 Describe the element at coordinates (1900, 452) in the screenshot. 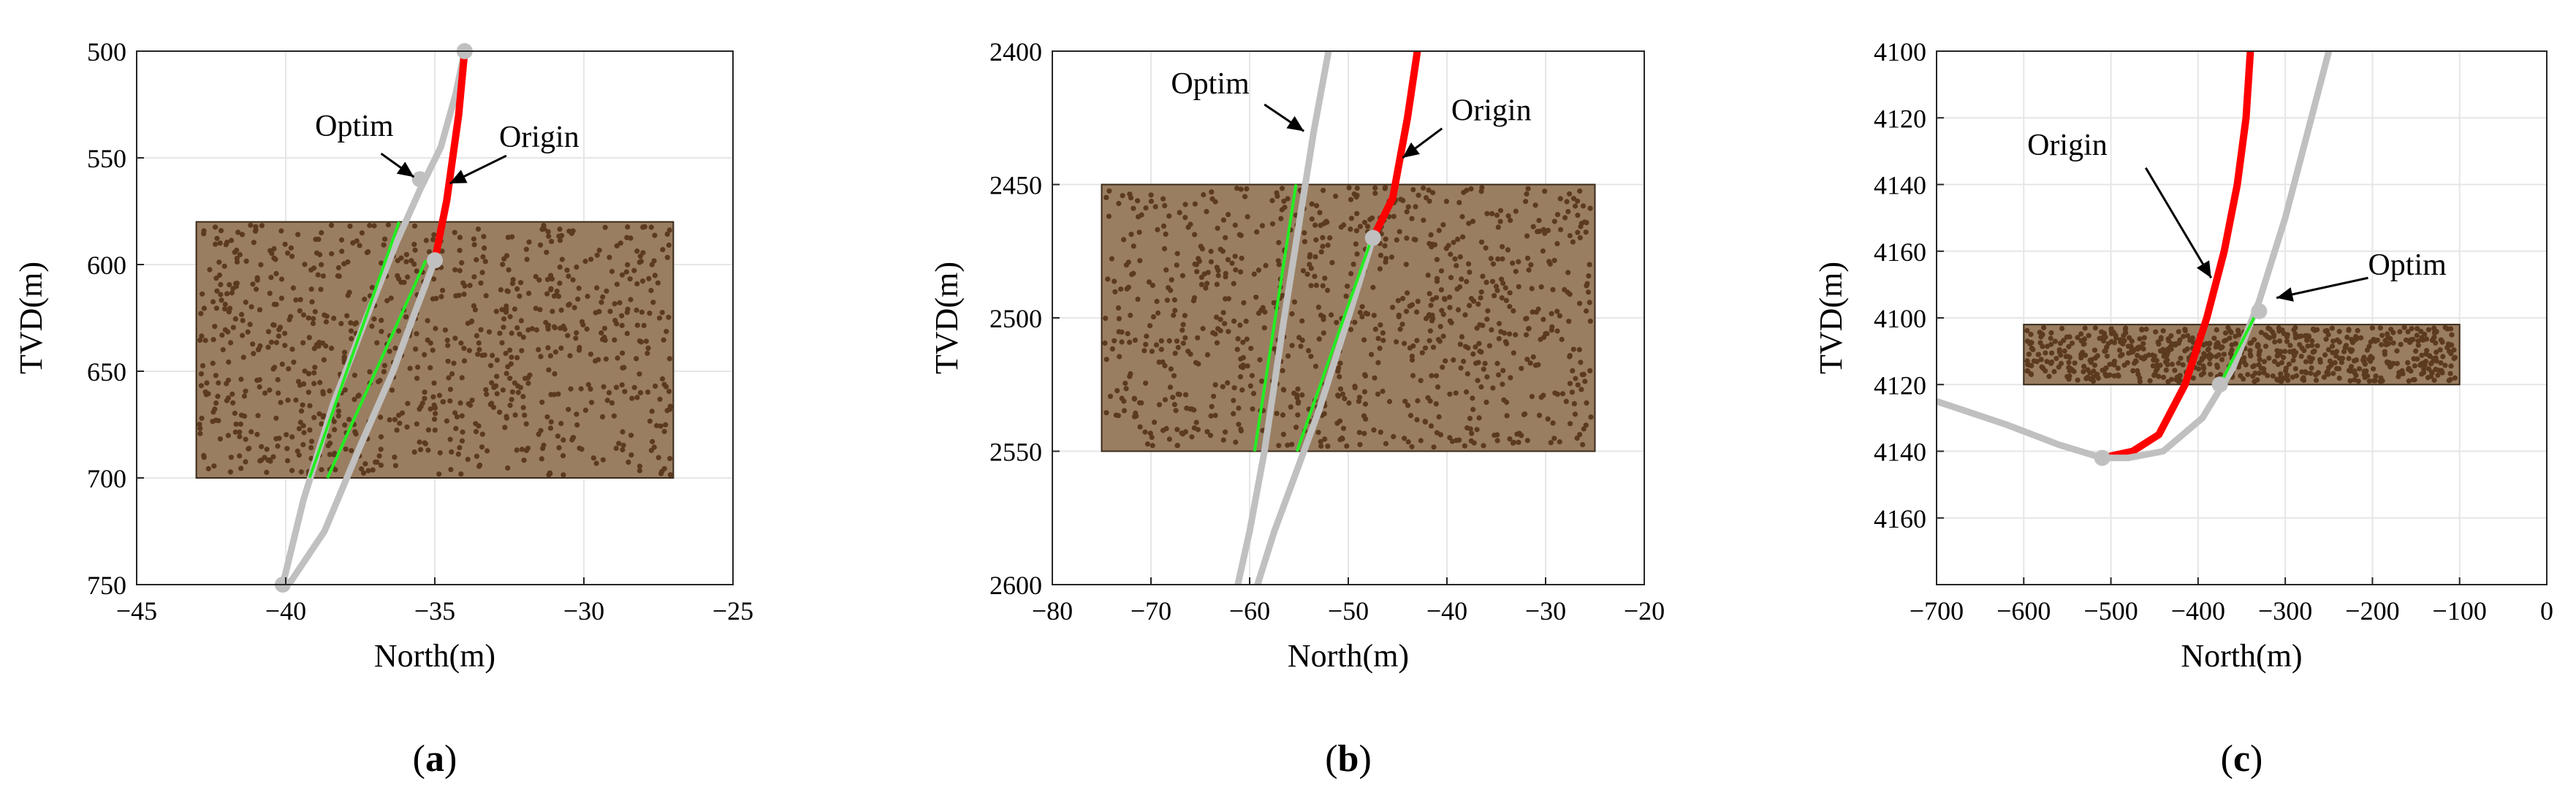

I see `y-tick-label: 4140` at that location.